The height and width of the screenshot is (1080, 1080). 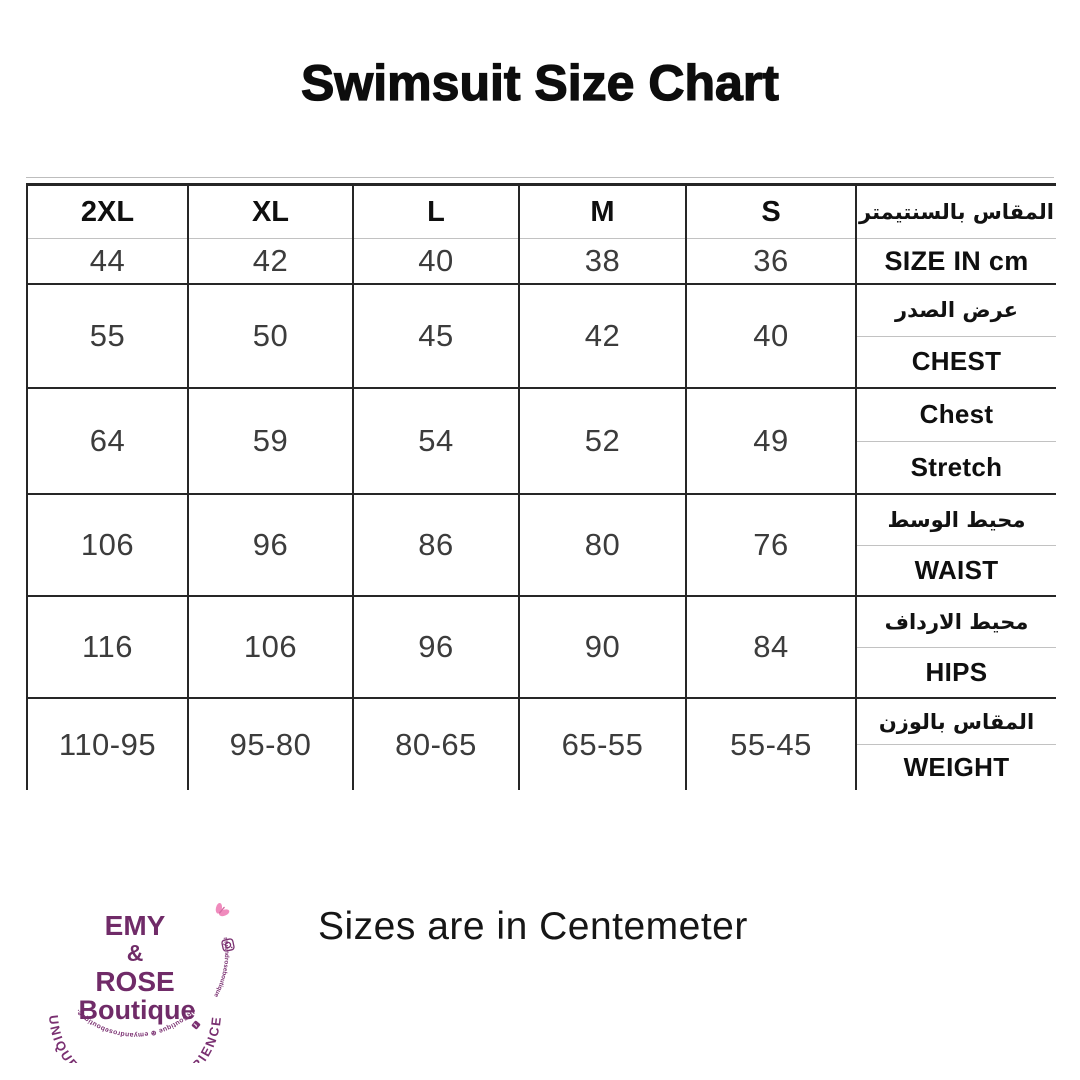 What do you see at coordinates (436, 213) in the screenshot?
I see `column-header: L` at bounding box center [436, 213].